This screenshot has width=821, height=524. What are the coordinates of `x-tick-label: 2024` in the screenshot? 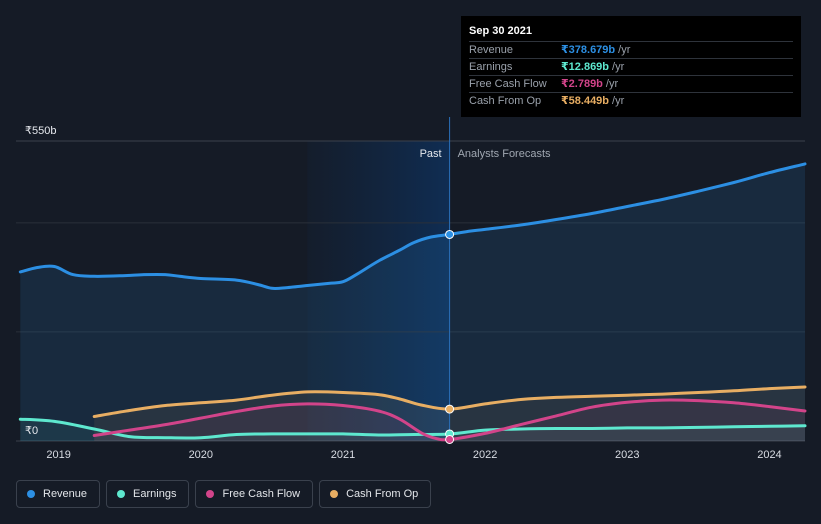 It's located at (769, 455).